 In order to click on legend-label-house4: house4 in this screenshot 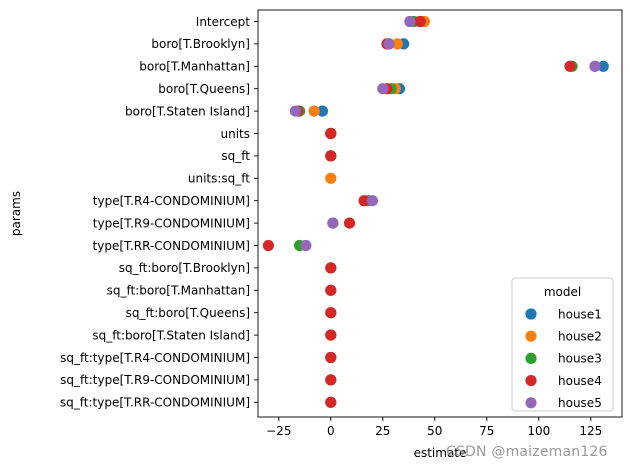, I will do `click(580, 381)`.